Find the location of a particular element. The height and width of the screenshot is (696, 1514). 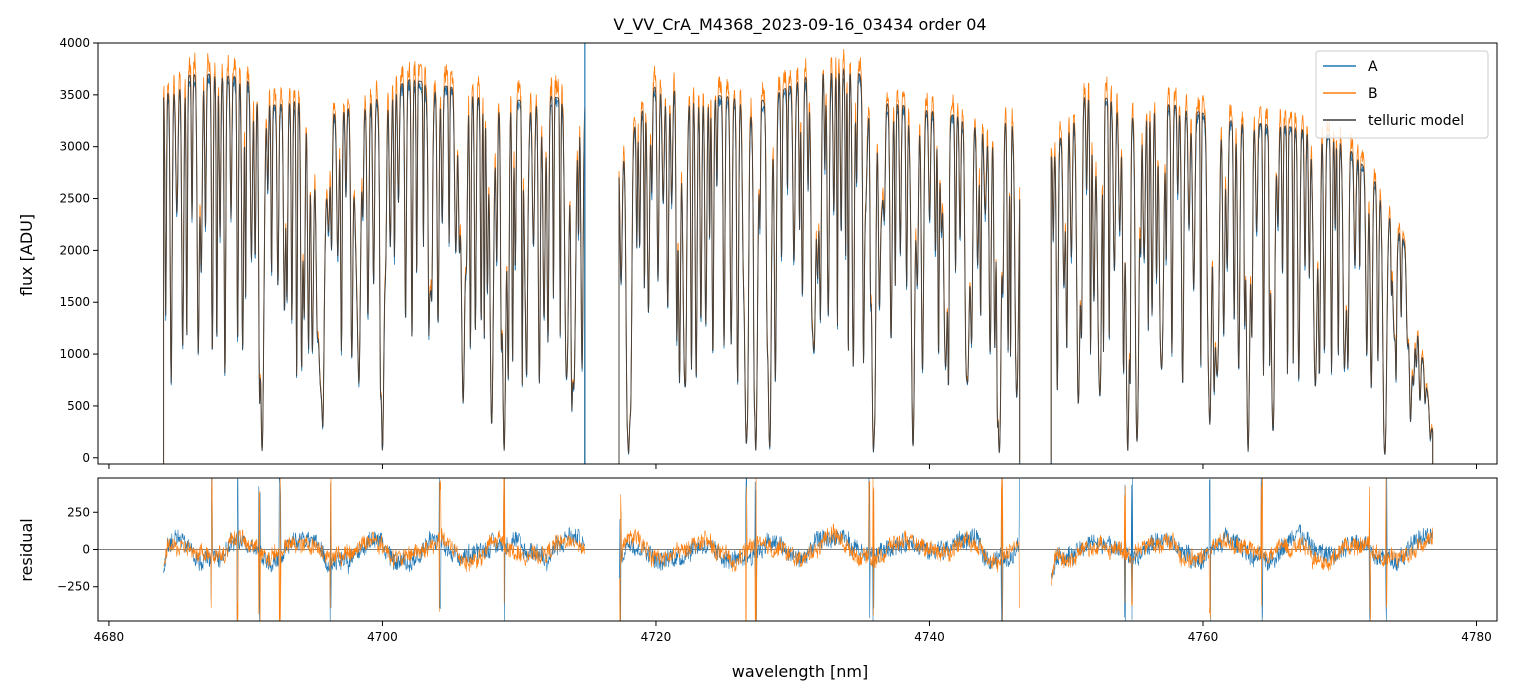

flux-y-tick-label: 2500 is located at coordinates (74, 199).